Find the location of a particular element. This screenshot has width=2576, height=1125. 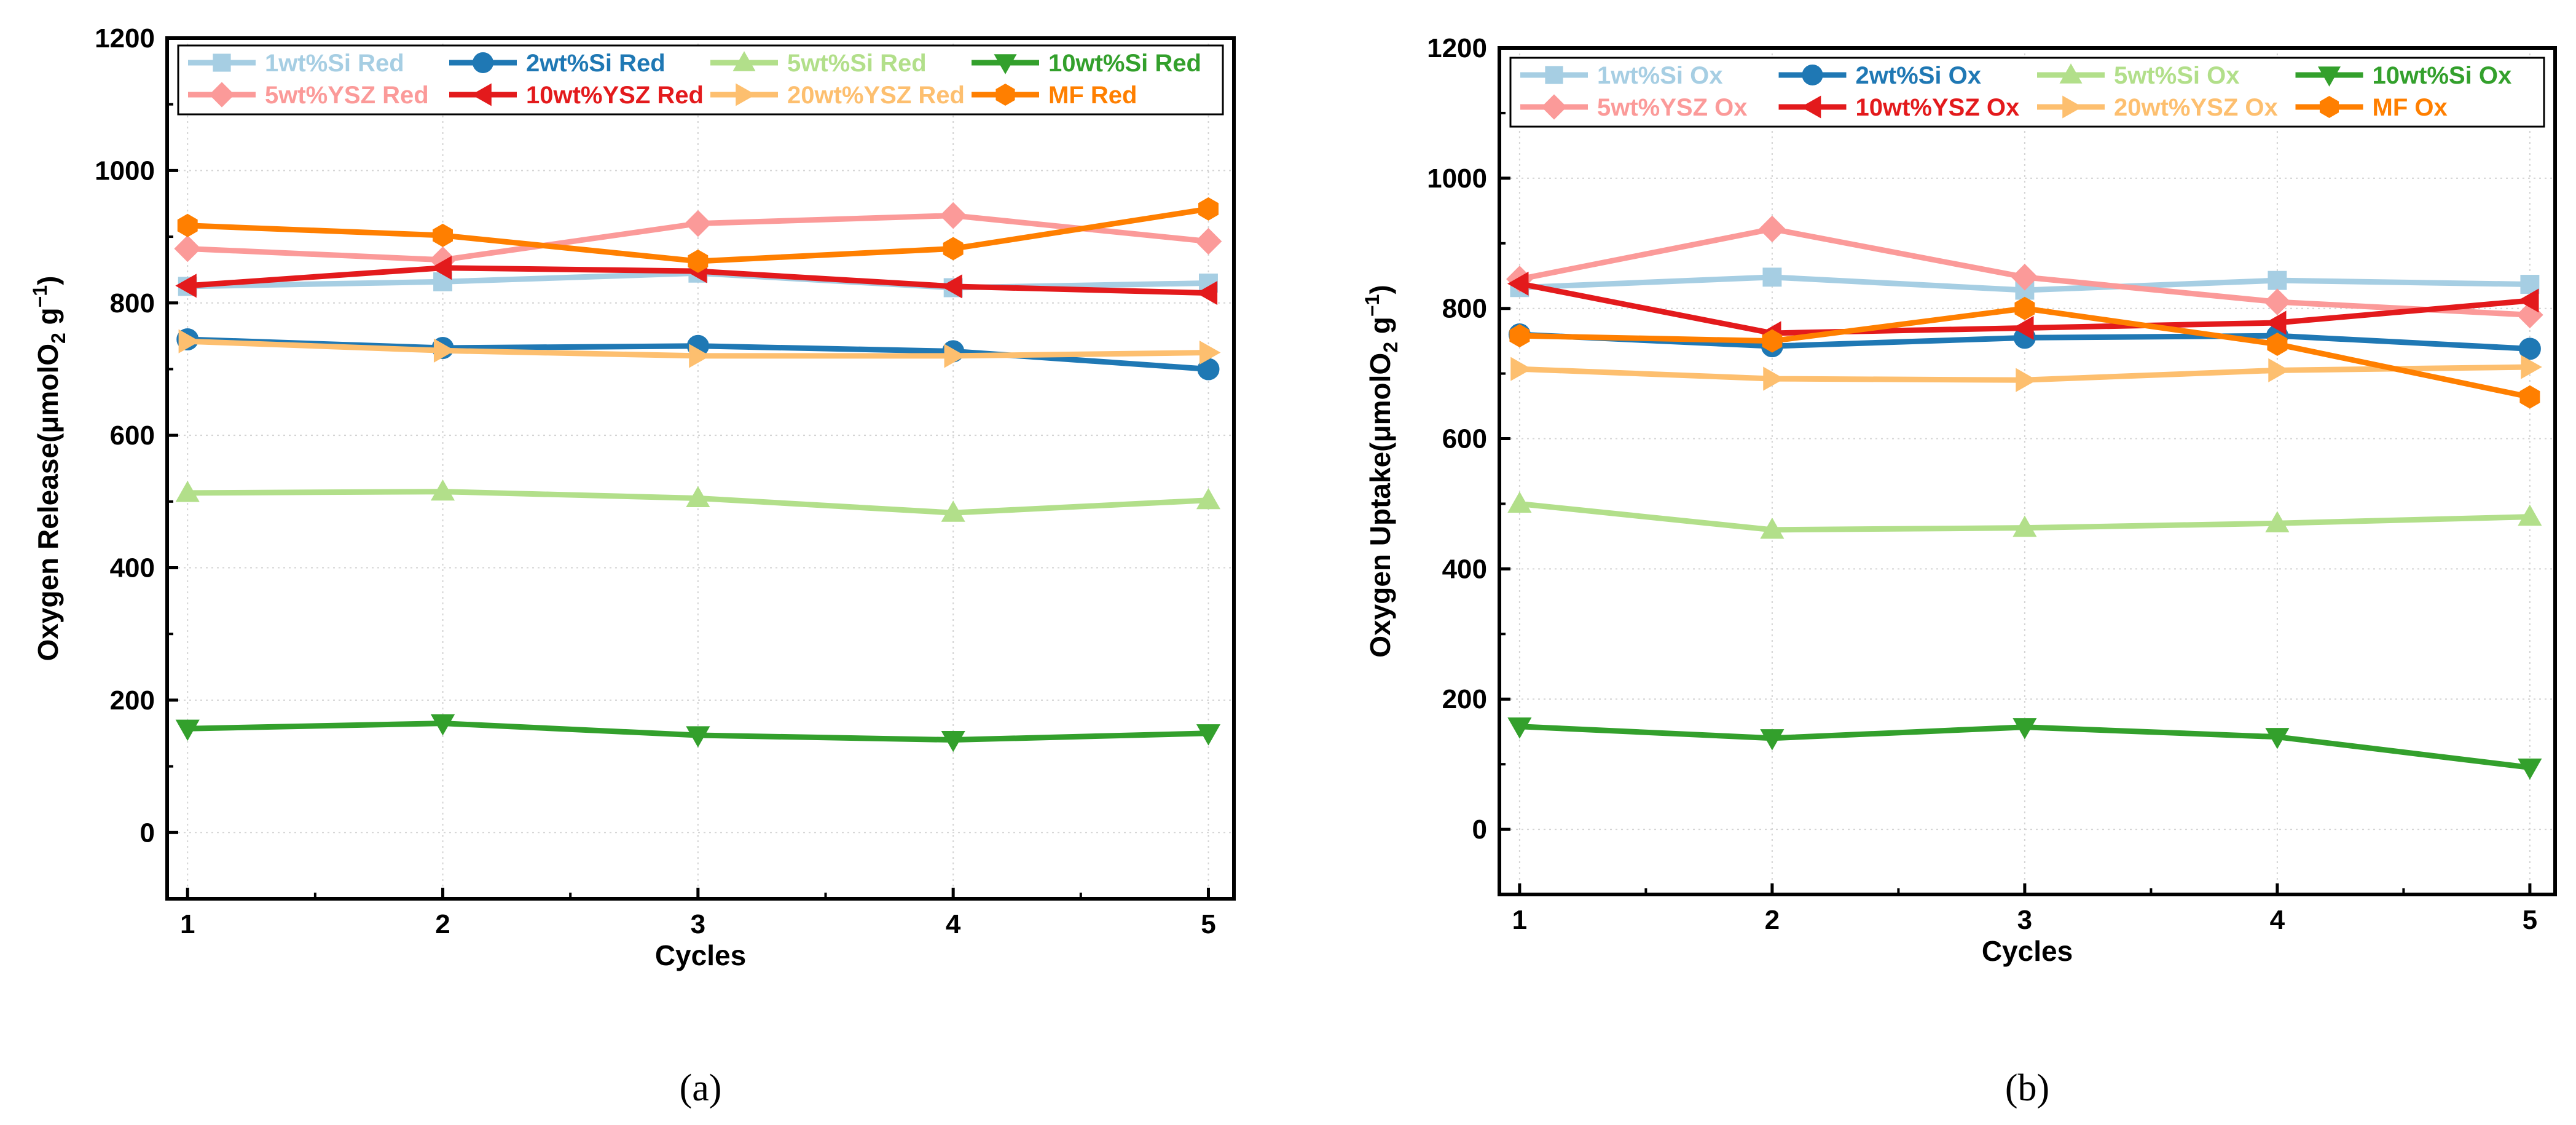

y-axis-title-part: Oxygen Release(μmolO is located at coordinates (48, 502).